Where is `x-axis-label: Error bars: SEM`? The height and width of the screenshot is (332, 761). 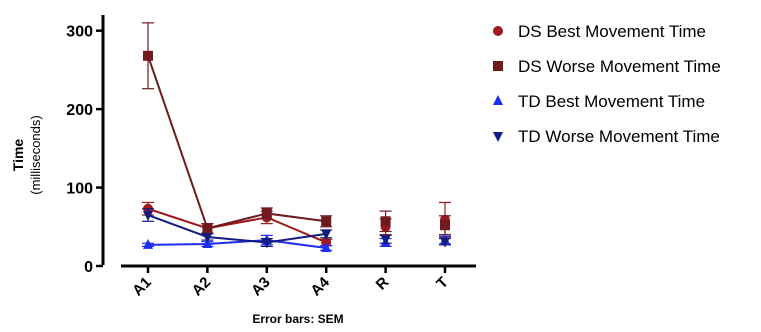 x-axis-label: Error bars: SEM is located at coordinates (297, 319).